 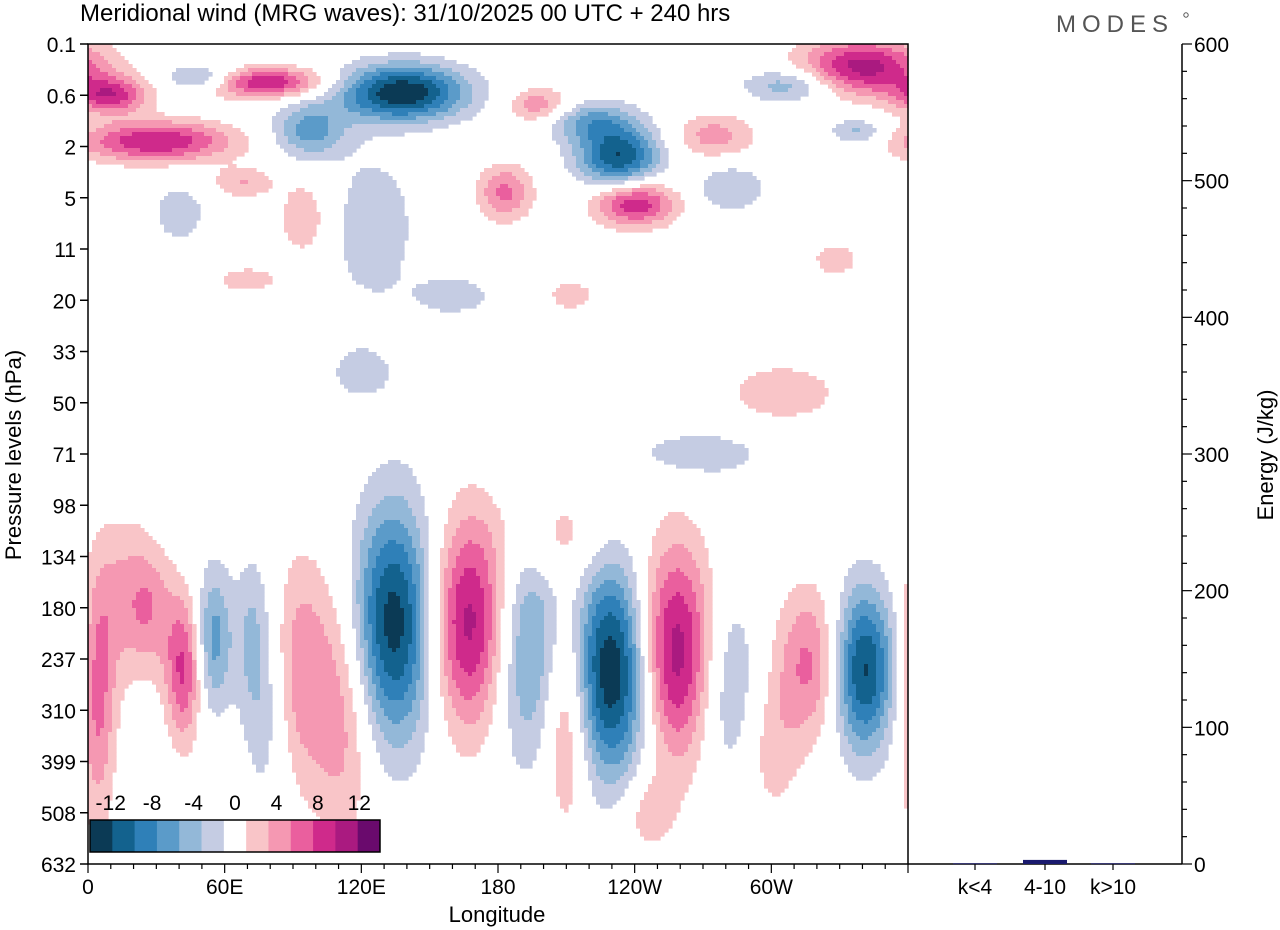 What do you see at coordinates (318, 803) in the screenshot?
I see `colorbar-label: 8` at bounding box center [318, 803].